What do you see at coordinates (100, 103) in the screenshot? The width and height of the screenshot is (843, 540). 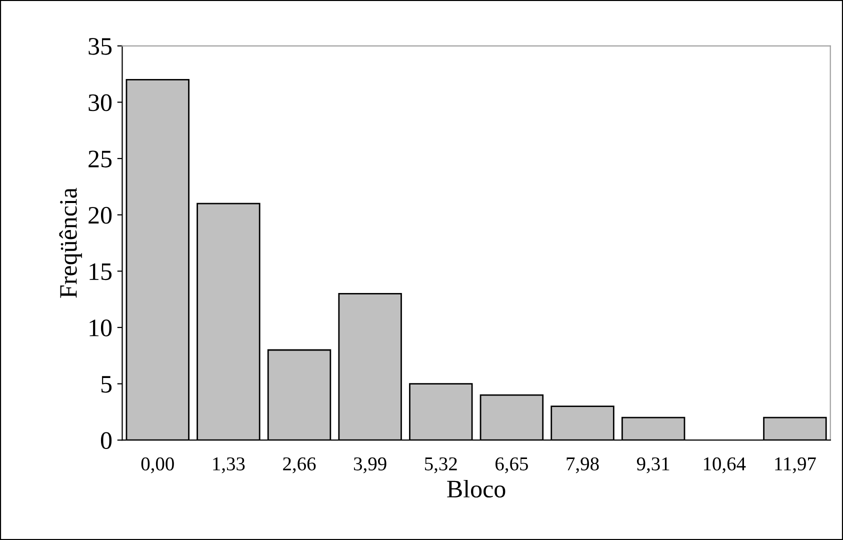 I see `y-tick-label: 30` at bounding box center [100, 103].